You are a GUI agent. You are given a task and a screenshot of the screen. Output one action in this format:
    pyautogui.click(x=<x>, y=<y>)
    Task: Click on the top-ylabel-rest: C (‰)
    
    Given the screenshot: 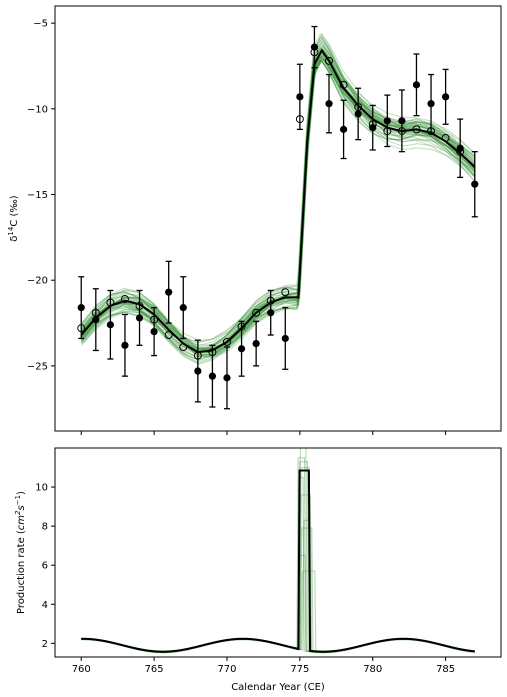 What is the action you would take?
    pyautogui.click(x=14, y=210)
    